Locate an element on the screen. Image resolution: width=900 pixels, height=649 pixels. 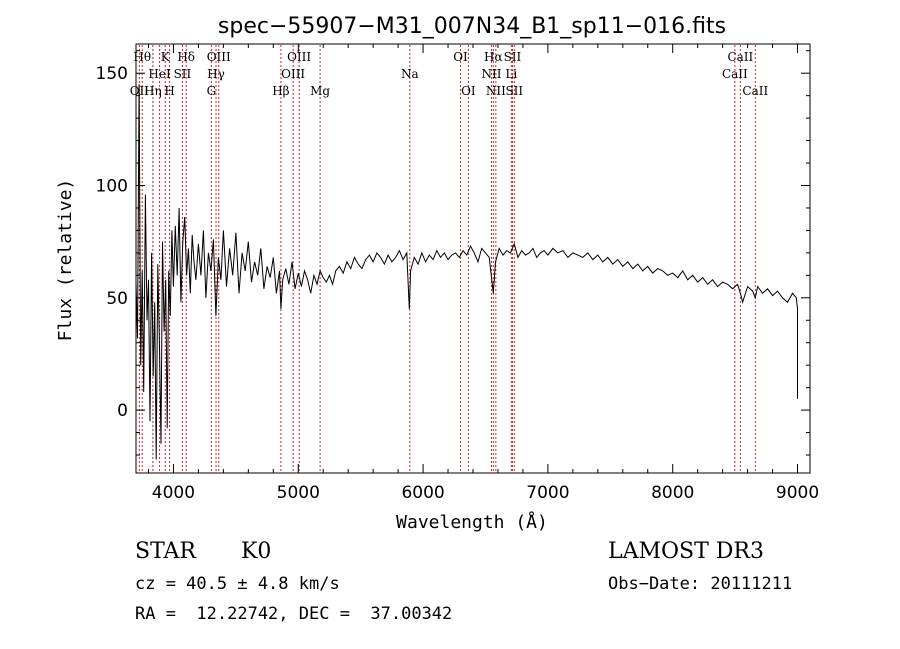
x-tick-label: 8000 is located at coordinates (672, 493).